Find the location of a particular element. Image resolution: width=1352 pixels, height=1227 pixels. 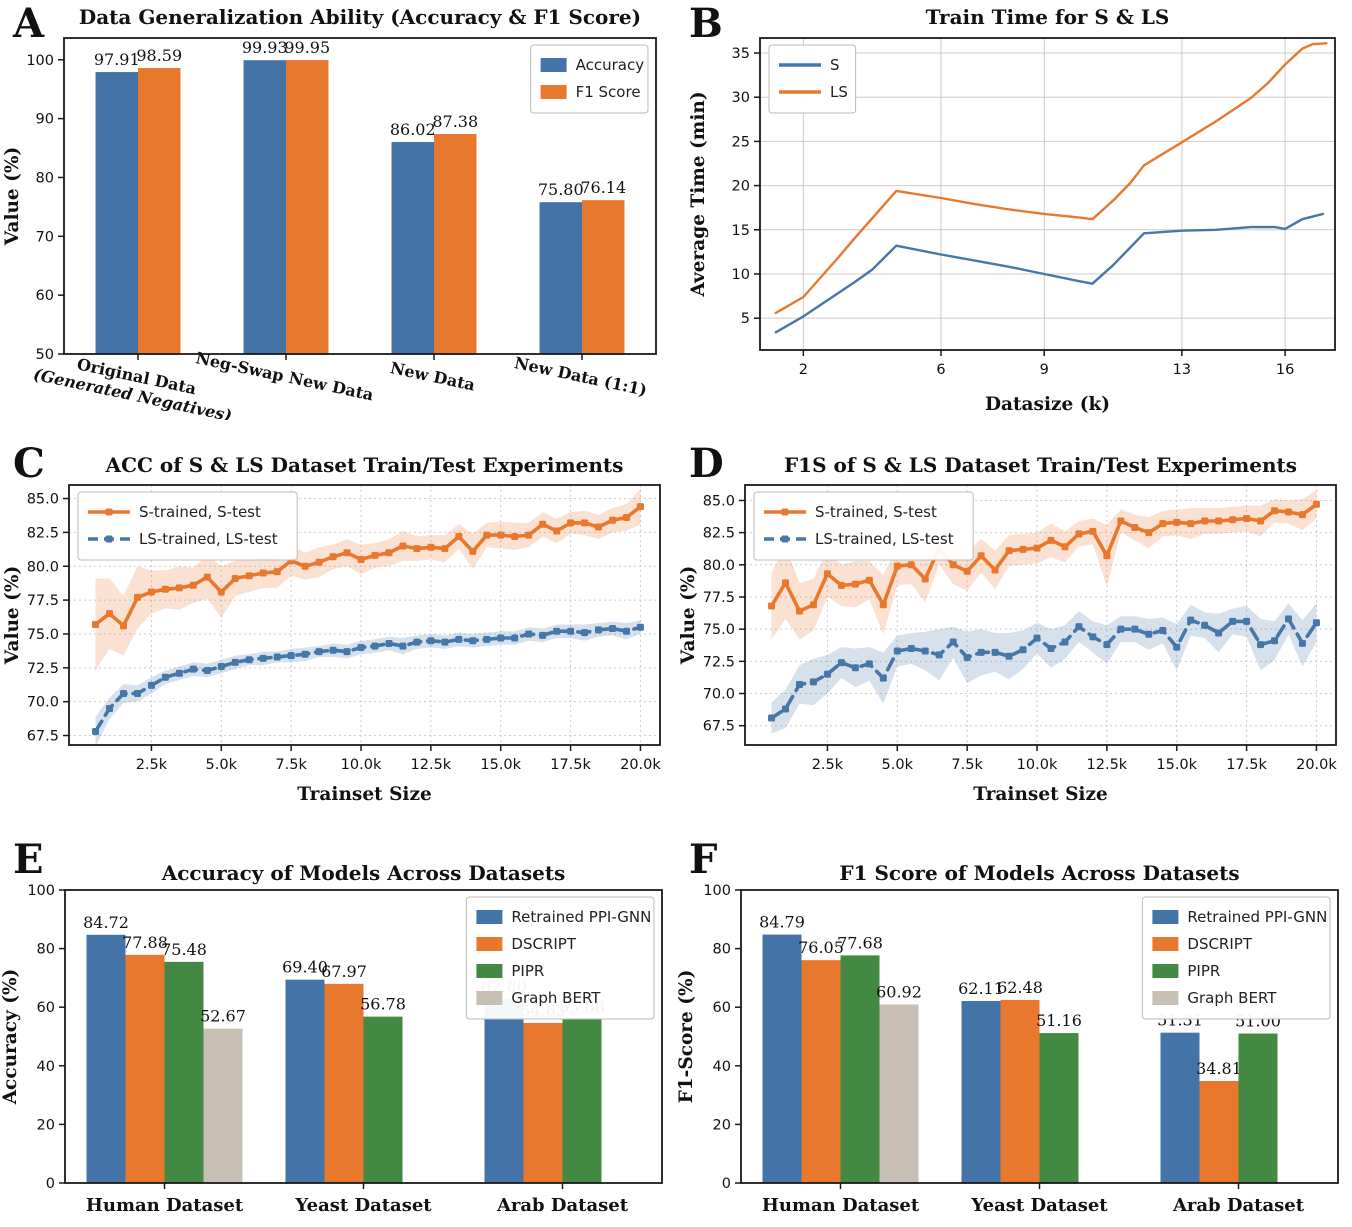

svg-text: 20.0k is located at coordinates (1316, 765).